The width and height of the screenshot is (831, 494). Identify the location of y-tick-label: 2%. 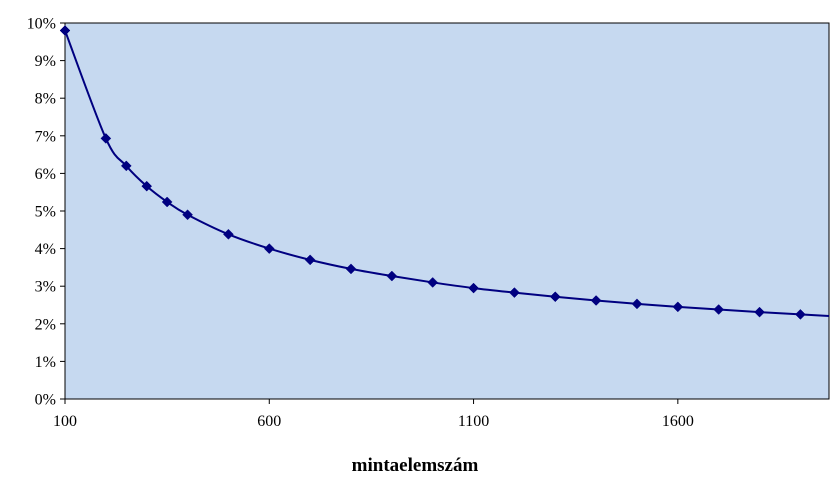
(45, 324).